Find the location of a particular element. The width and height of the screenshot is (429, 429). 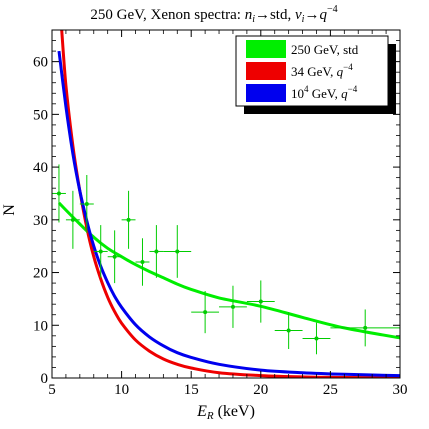

chart-title-v: v is located at coordinates (298, 15).